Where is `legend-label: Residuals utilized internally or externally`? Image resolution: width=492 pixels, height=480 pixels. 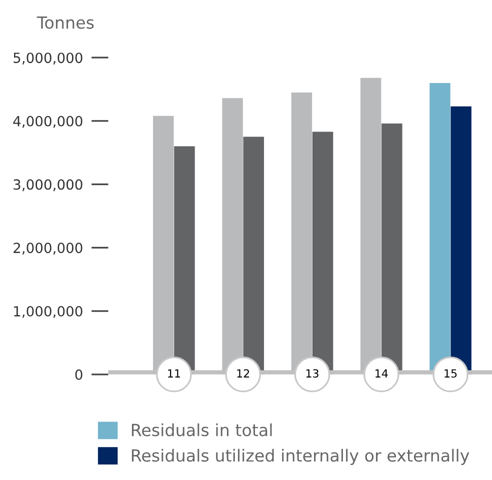
legend-label: Residuals utilized internally or externally is located at coordinates (301, 456).